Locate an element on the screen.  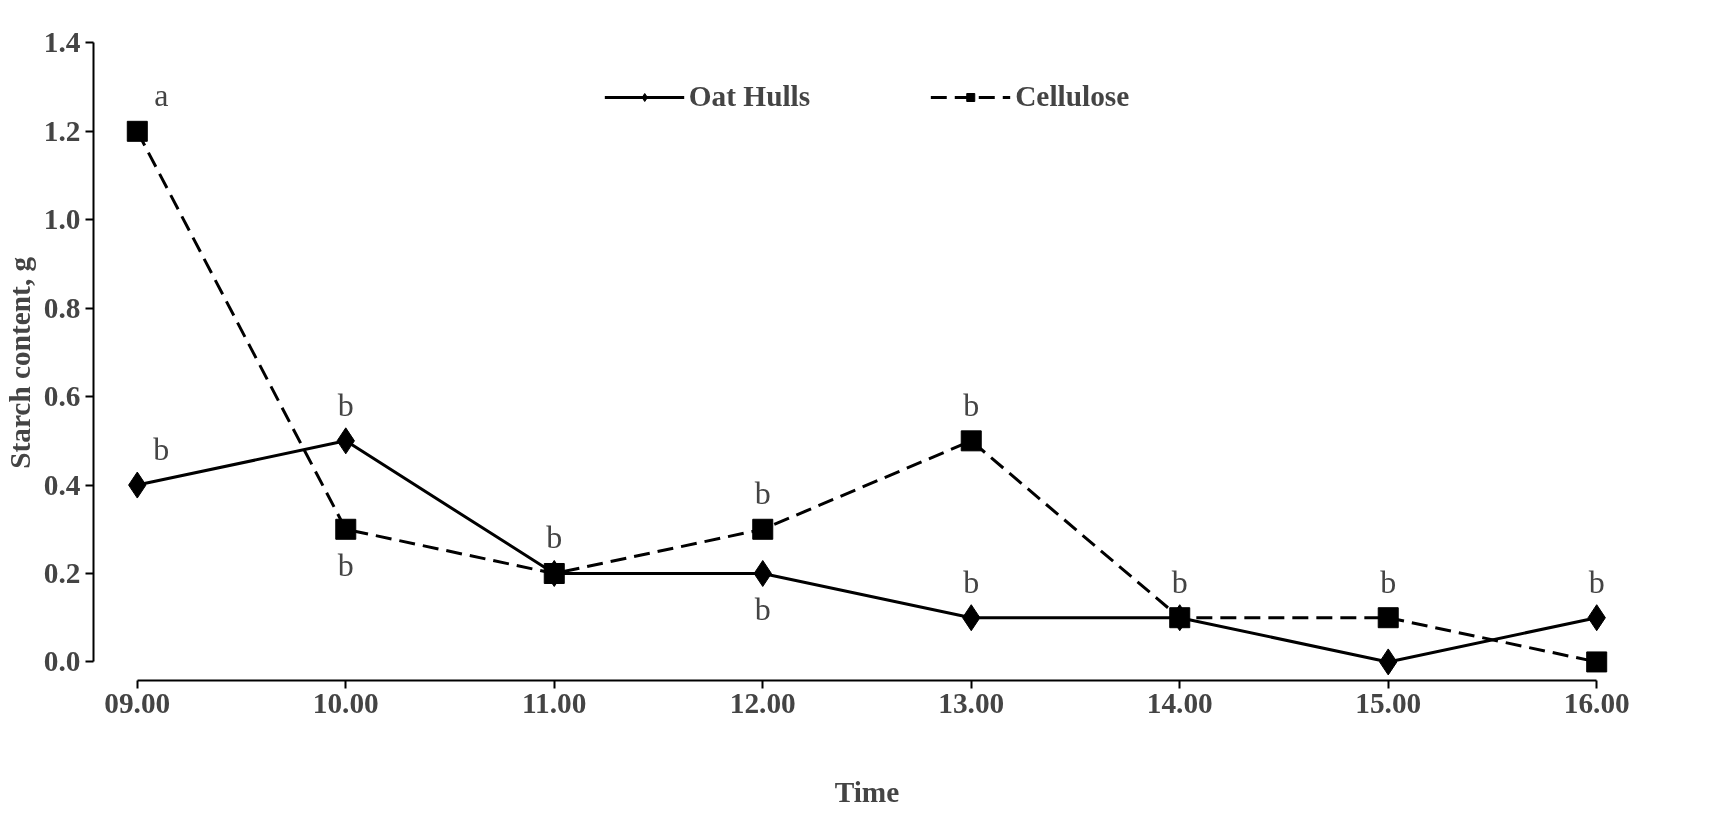
y-tick-label: 0.6 is located at coordinates (62, 396).